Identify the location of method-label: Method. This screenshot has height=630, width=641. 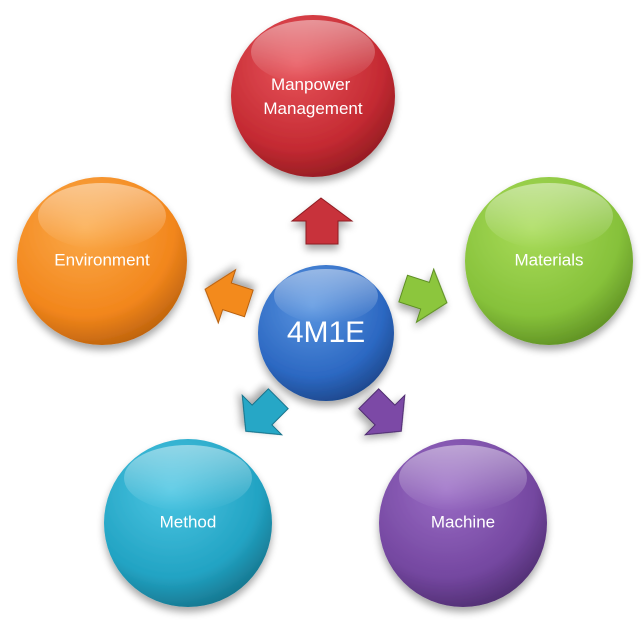
(188, 521).